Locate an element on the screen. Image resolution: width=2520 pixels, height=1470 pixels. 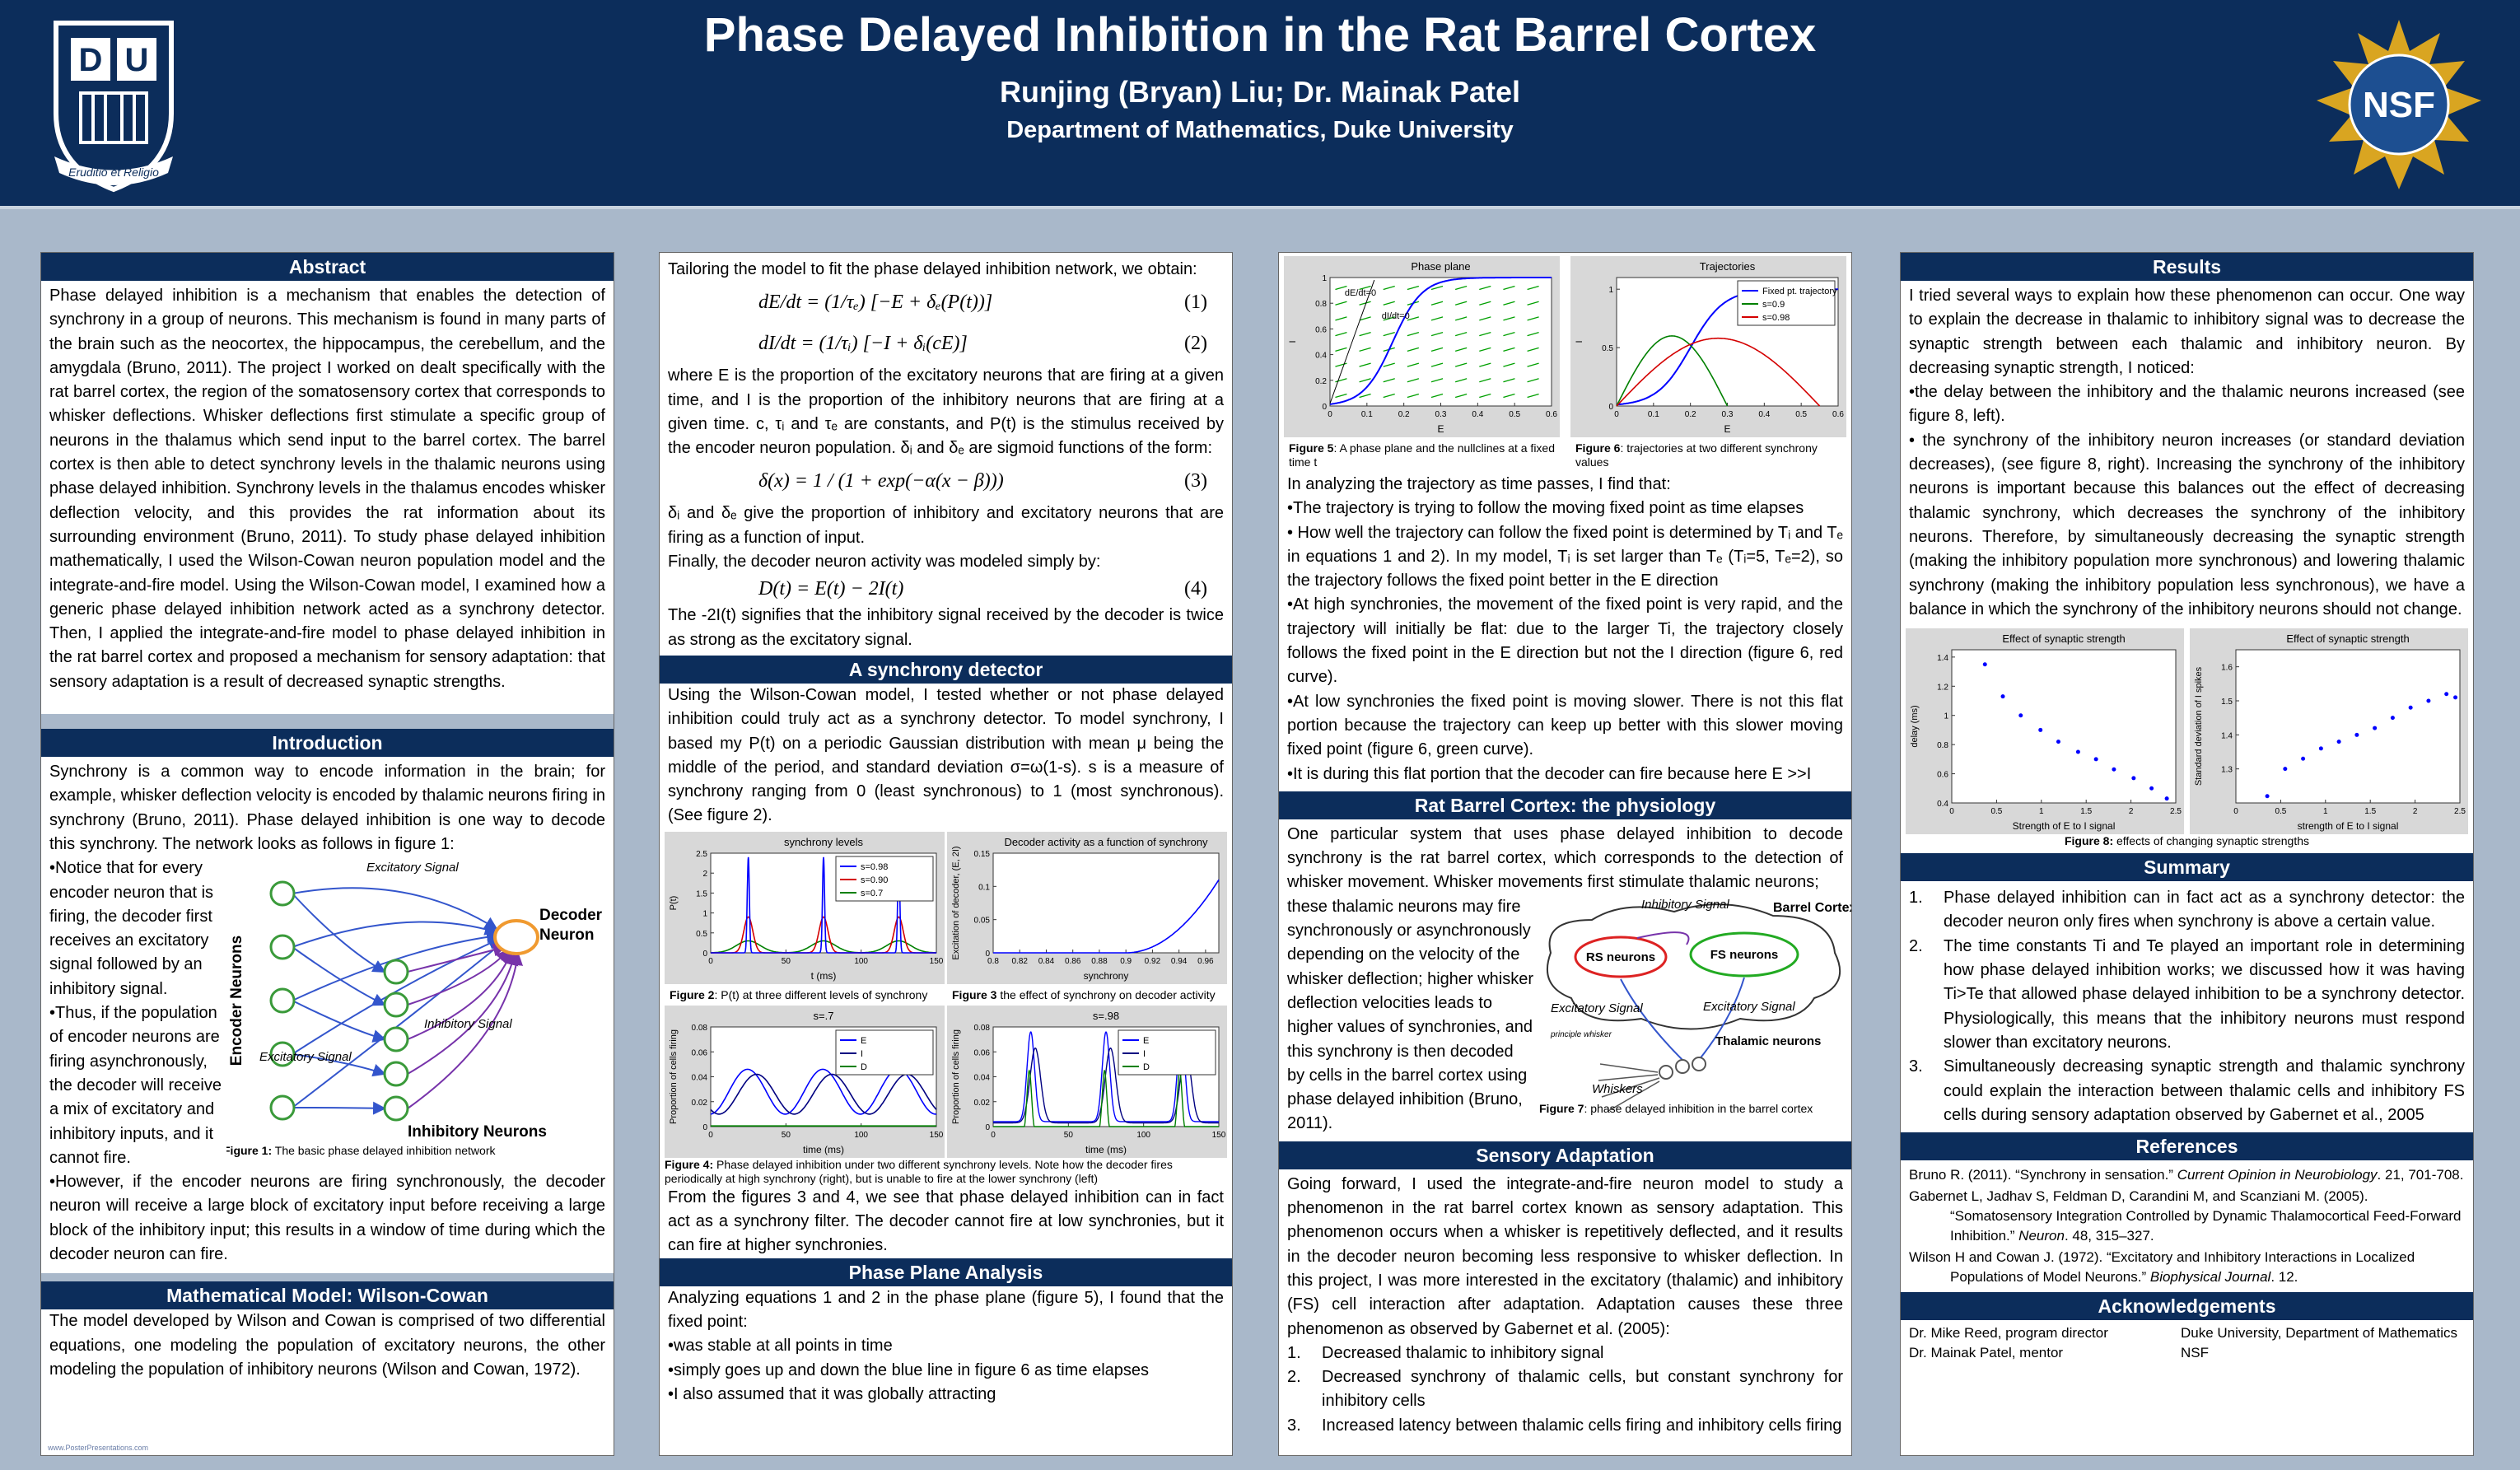
list-marker: 1. is located at coordinates (1294, 1352).